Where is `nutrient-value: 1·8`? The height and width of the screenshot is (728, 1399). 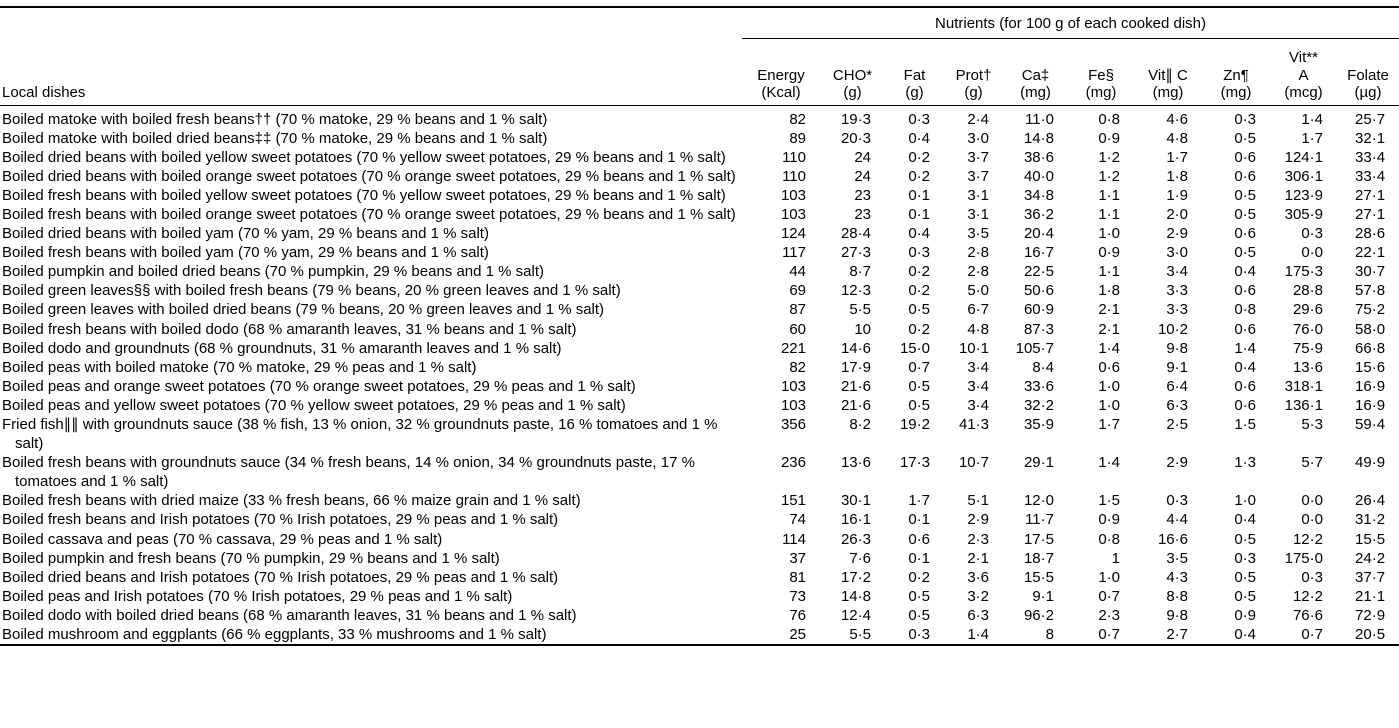
nutrient-value: 1·8 is located at coordinates (1109, 291).